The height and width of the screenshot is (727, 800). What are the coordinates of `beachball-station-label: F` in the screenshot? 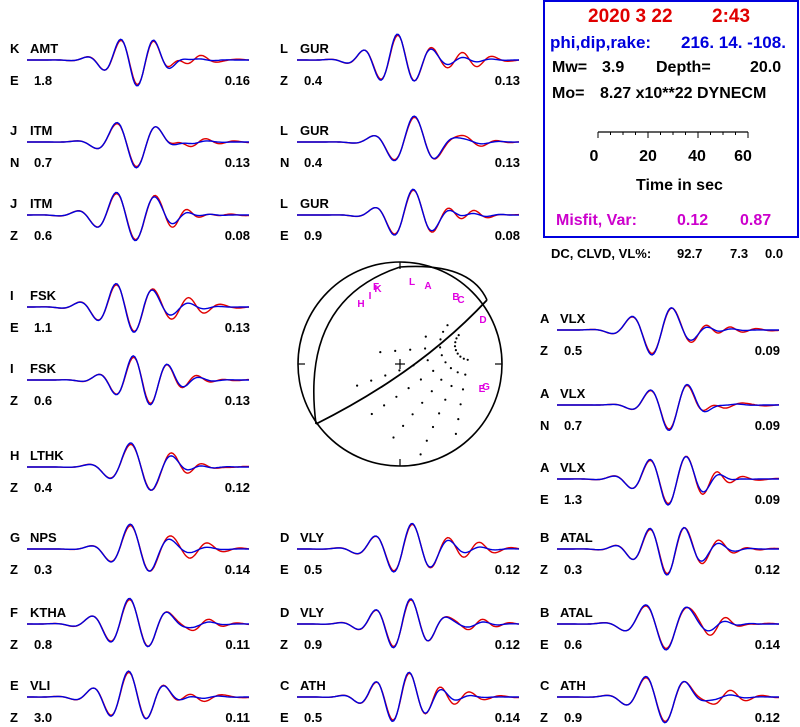 It's located at (376, 287).